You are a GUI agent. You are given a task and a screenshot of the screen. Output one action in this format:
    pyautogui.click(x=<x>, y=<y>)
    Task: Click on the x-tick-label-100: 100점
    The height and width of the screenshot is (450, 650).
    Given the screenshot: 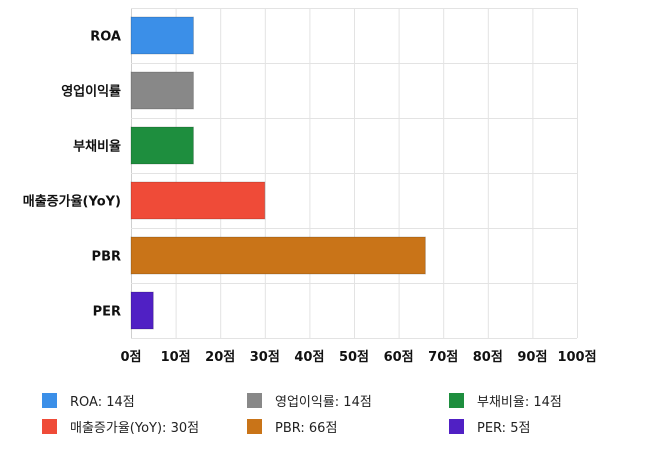 What is the action you would take?
    pyautogui.click(x=576, y=357)
    